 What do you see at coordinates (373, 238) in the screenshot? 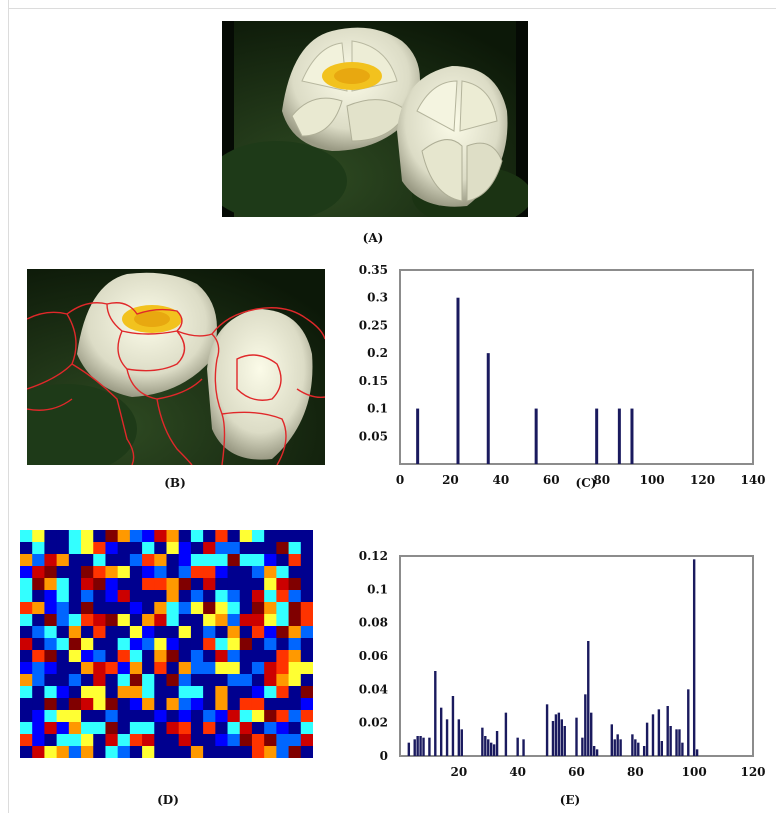
I see `caption-a: (A)` at bounding box center [373, 238].